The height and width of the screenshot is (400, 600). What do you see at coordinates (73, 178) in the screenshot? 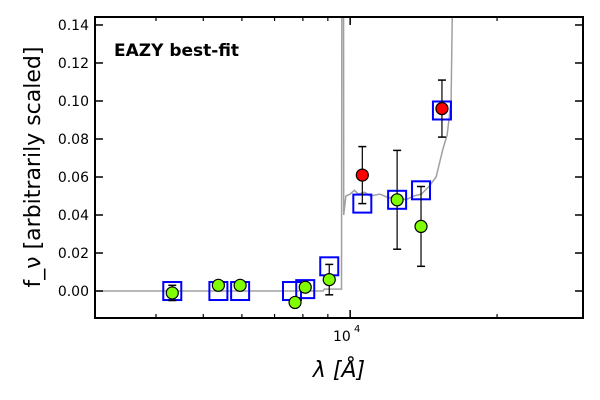
I see `y-tick-label: 0.06` at bounding box center [73, 178].